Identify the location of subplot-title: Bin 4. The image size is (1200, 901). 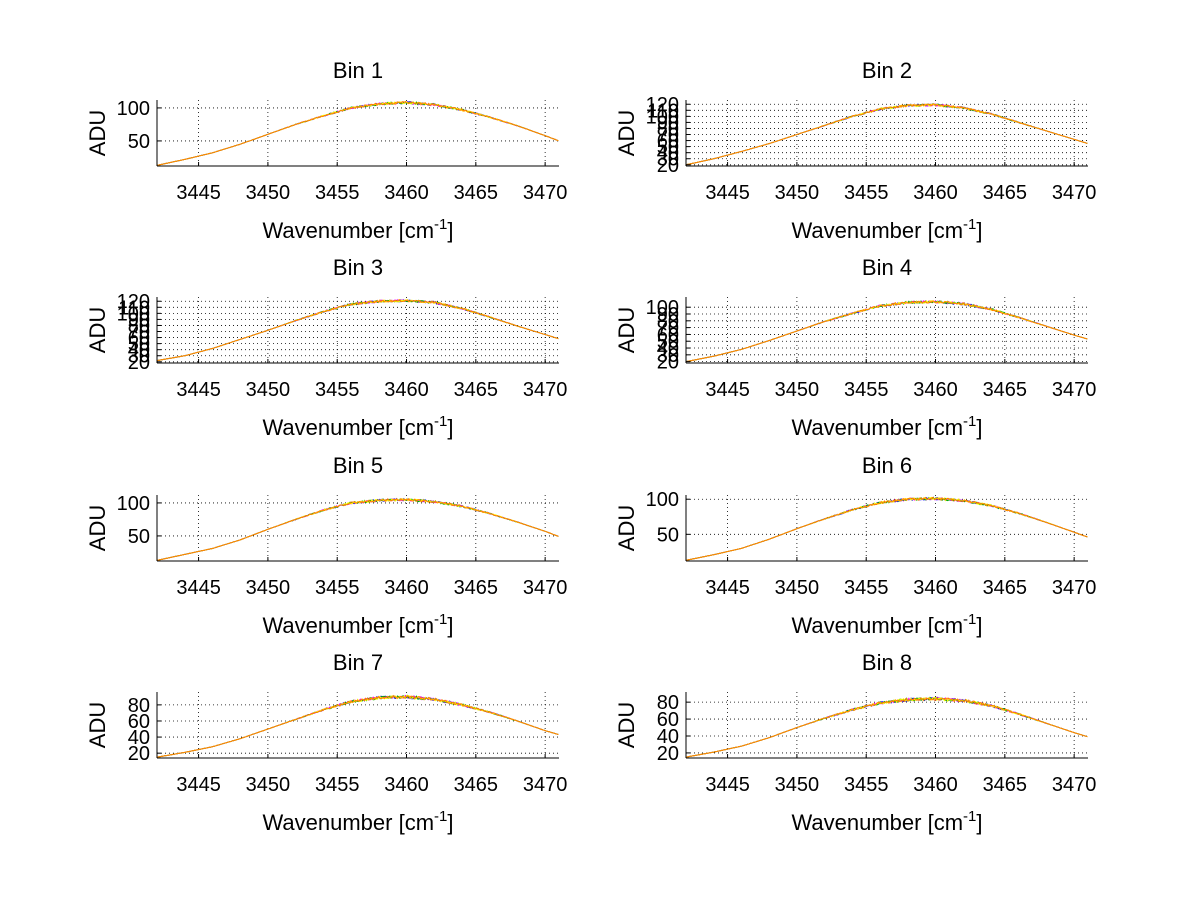
(887, 267).